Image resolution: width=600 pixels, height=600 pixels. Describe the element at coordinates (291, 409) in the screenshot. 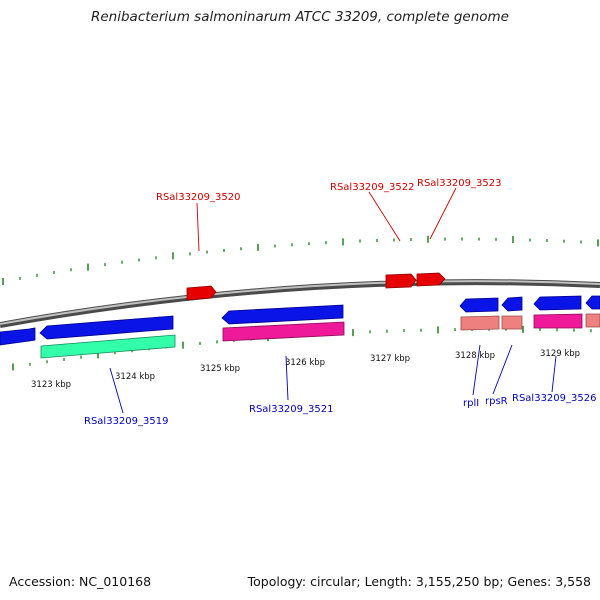

I see `gene-label-rsal33209-3521: RSal33209_3521` at that location.